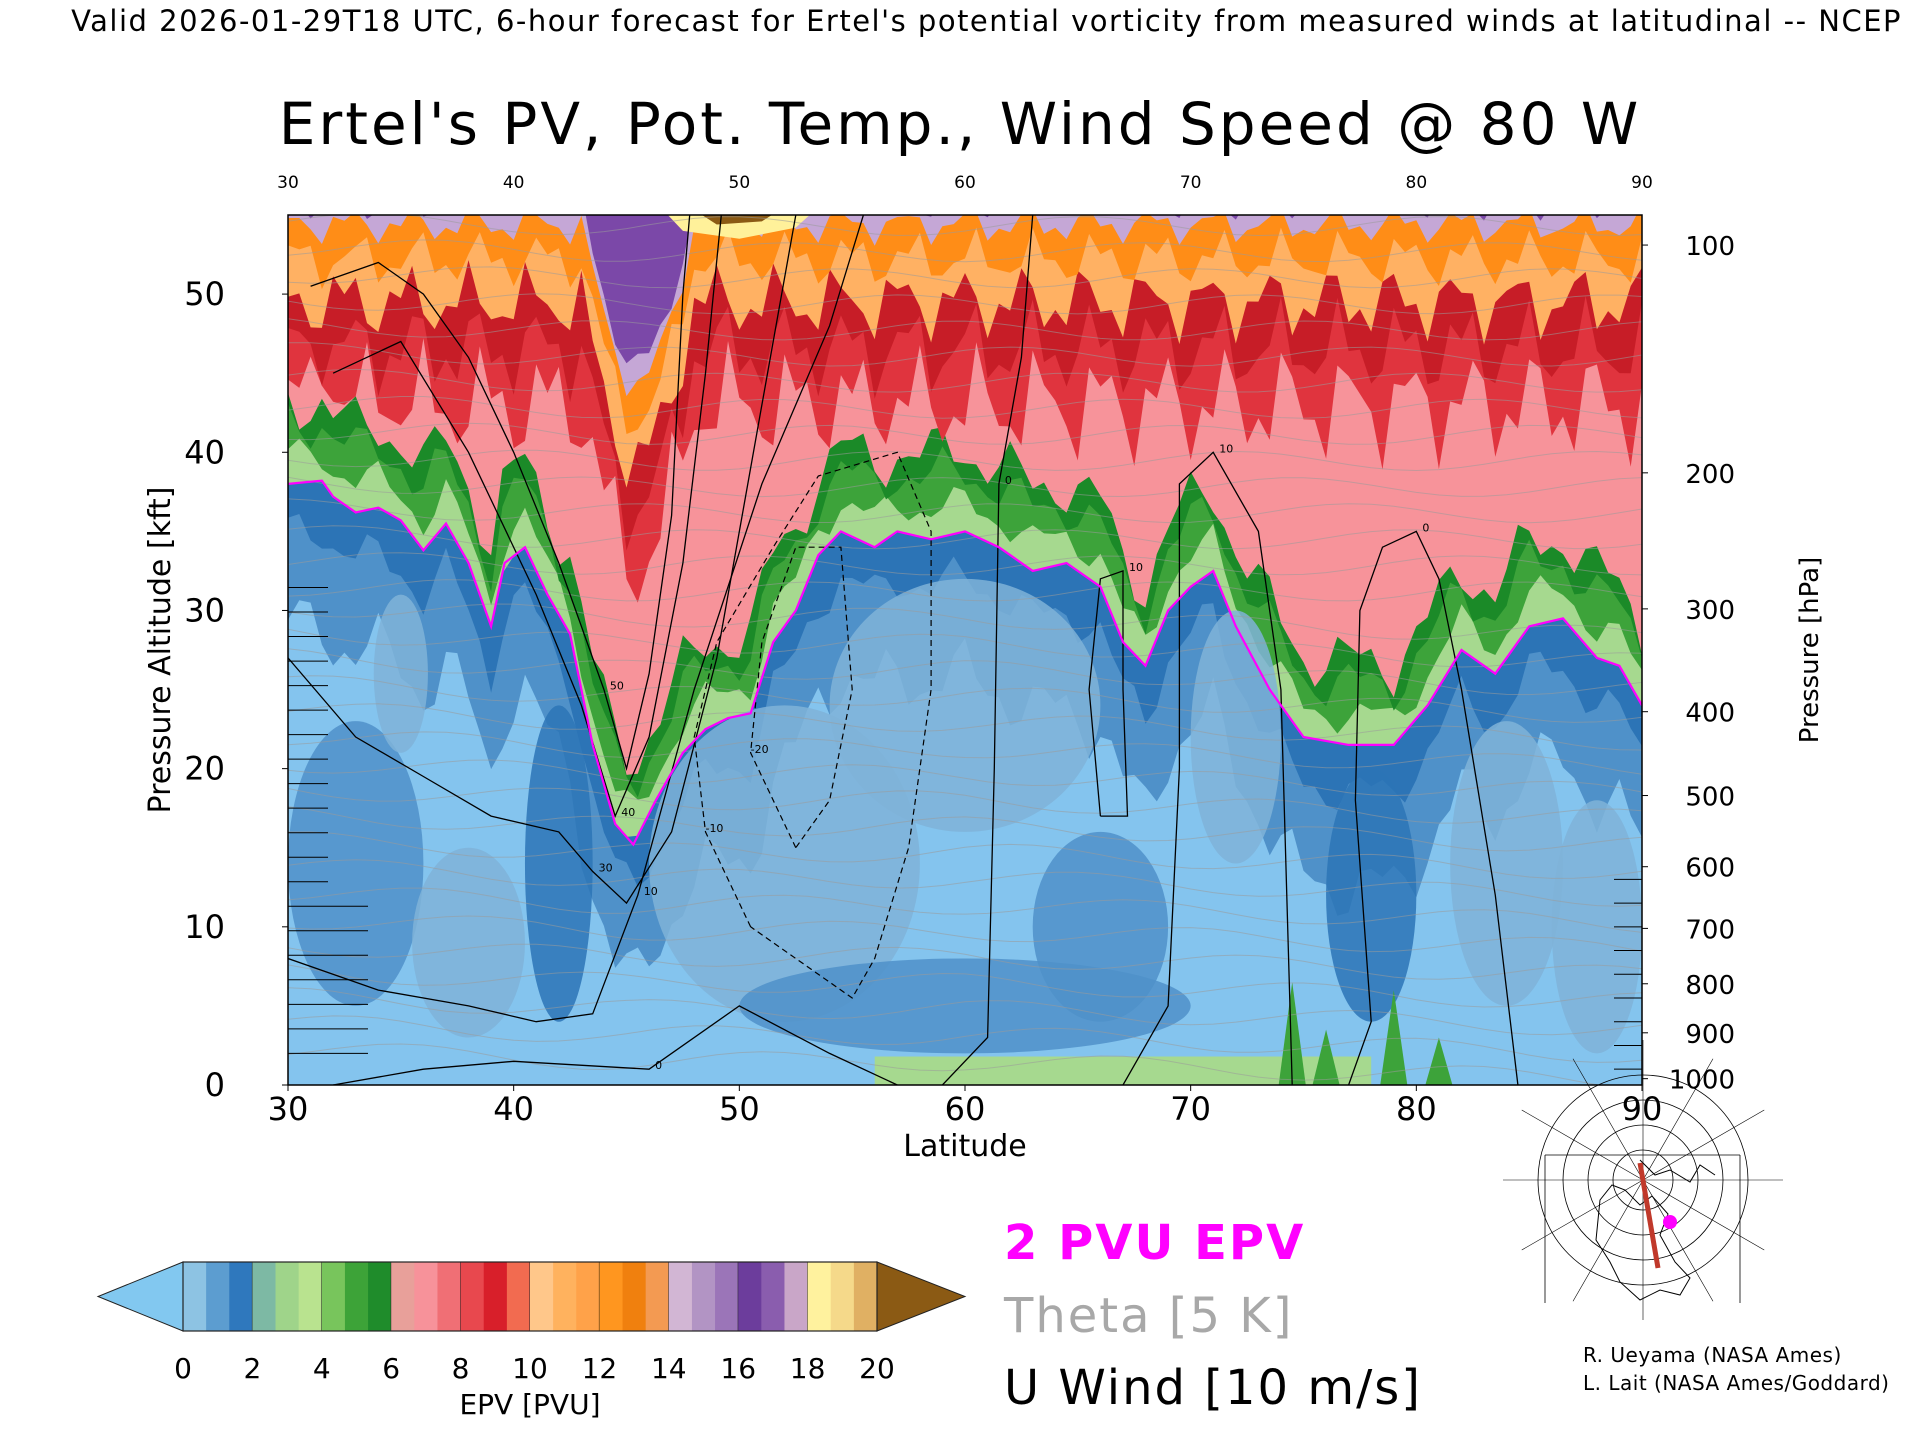 The width and height of the screenshot is (1920, 1440). I want to click on x-tick-label: 80, so click(1416, 1109).